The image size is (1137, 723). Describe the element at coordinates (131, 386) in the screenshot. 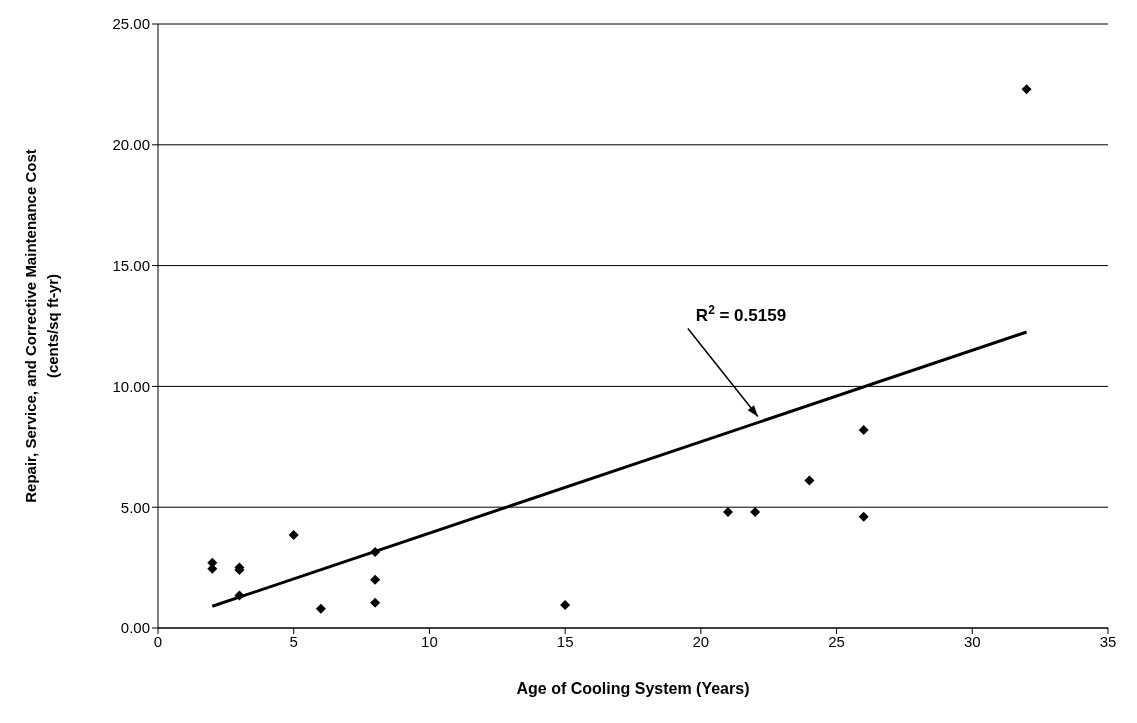

I see `y-tick-label: 10.00` at that location.